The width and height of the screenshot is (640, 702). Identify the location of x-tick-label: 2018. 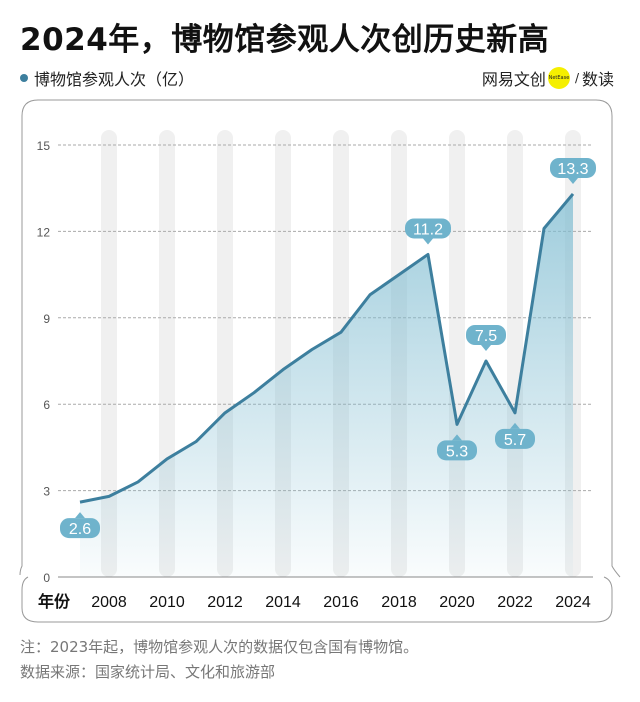
(399, 602).